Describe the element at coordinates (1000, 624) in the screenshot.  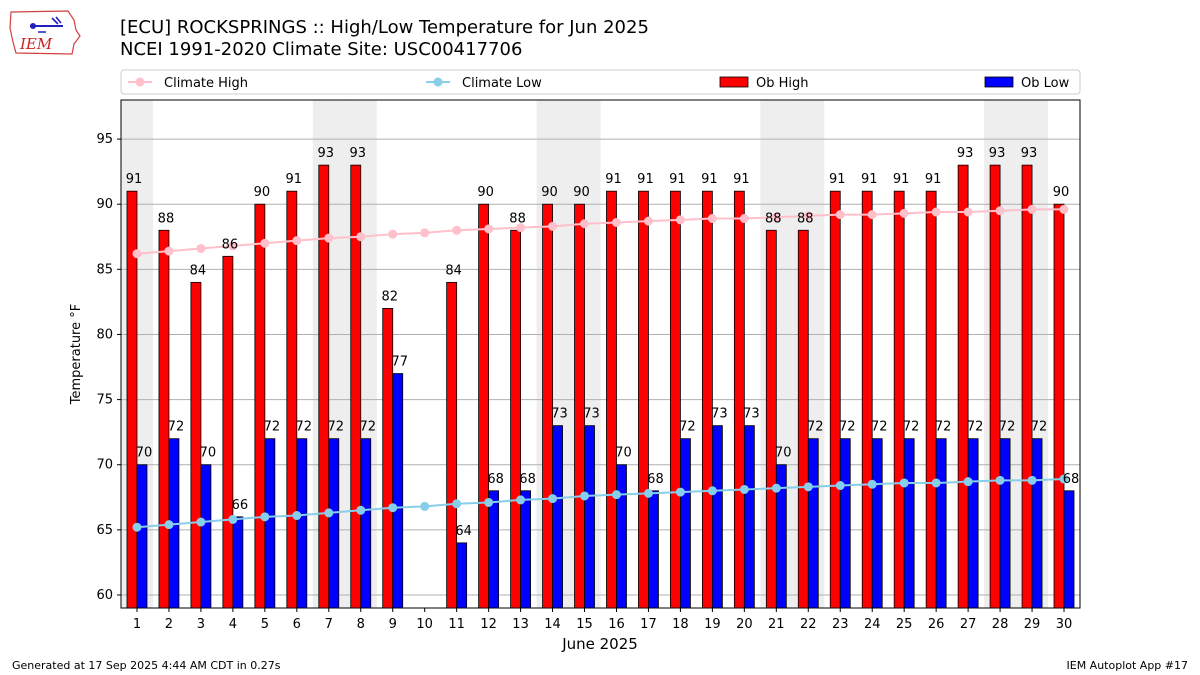
I see `x-tick-label-28: 28` at that location.